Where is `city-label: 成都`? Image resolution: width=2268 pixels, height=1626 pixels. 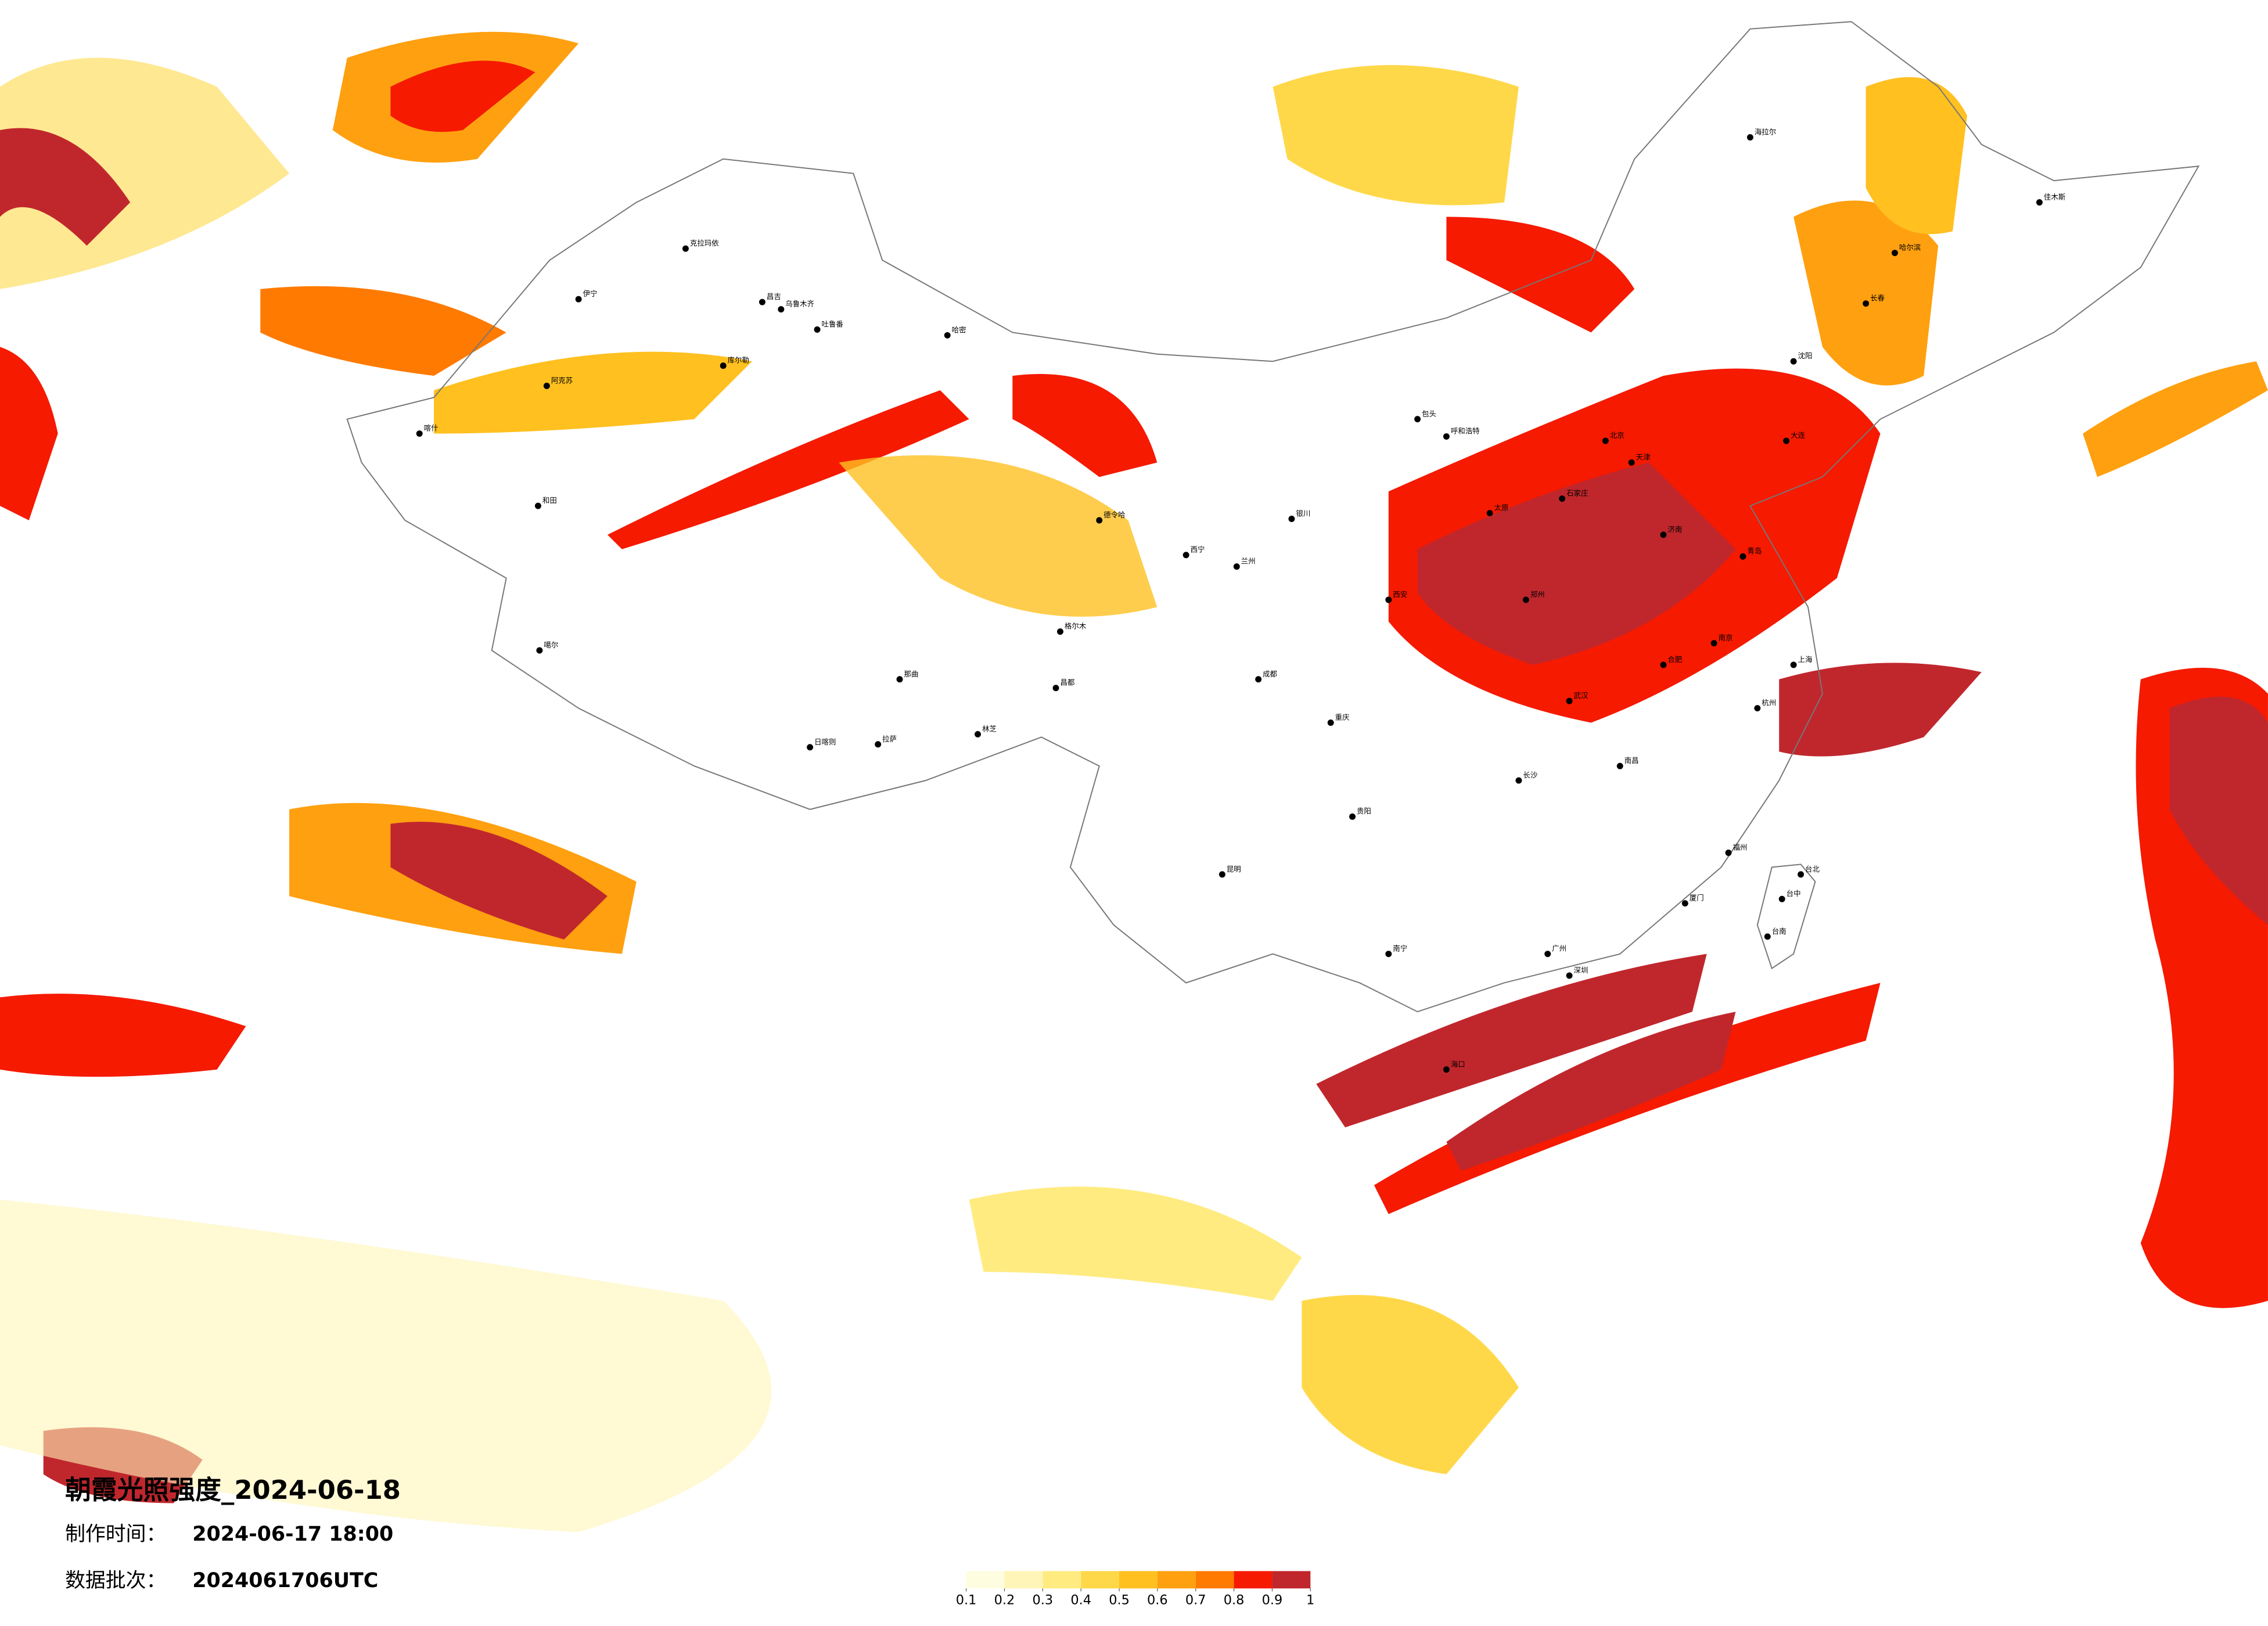
city-label: 成都 is located at coordinates (1270, 674).